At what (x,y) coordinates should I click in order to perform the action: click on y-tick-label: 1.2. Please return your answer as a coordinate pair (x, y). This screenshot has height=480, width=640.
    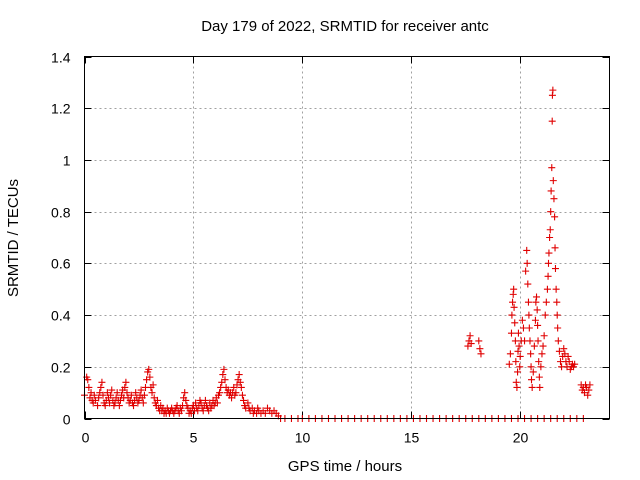
    Looking at the image, I should click on (61, 109).